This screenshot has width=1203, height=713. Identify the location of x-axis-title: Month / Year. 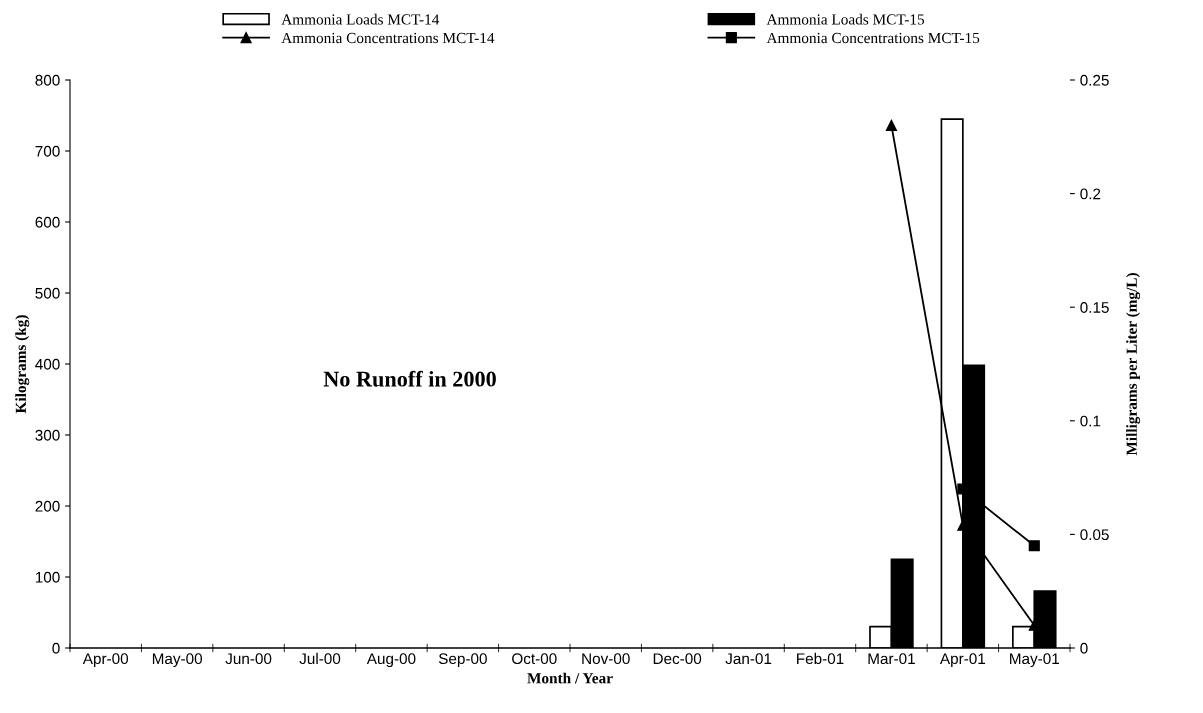
(570, 678).